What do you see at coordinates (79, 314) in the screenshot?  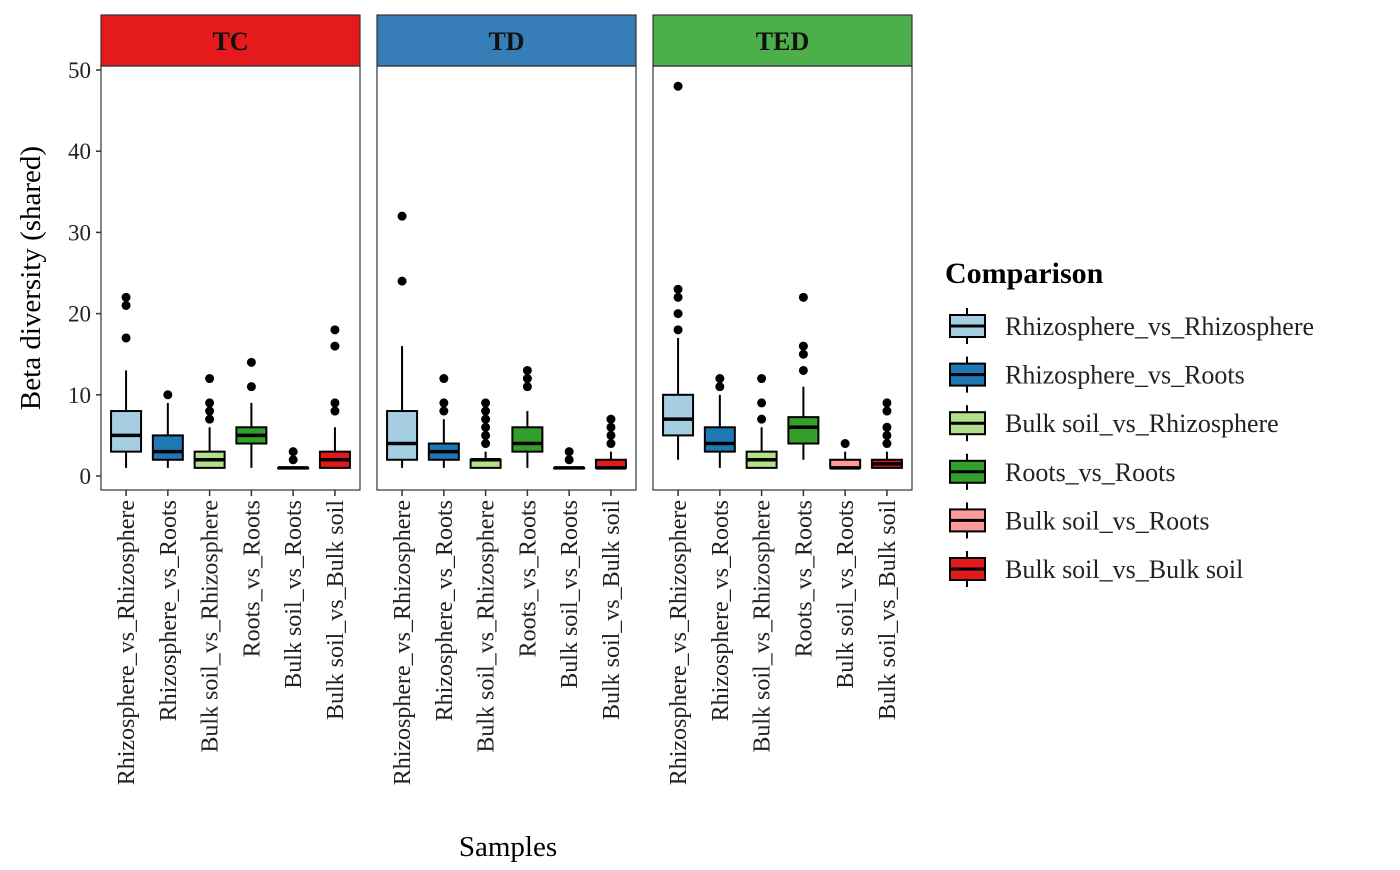 I see `y-tick-label: 20` at bounding box center [79, 314].